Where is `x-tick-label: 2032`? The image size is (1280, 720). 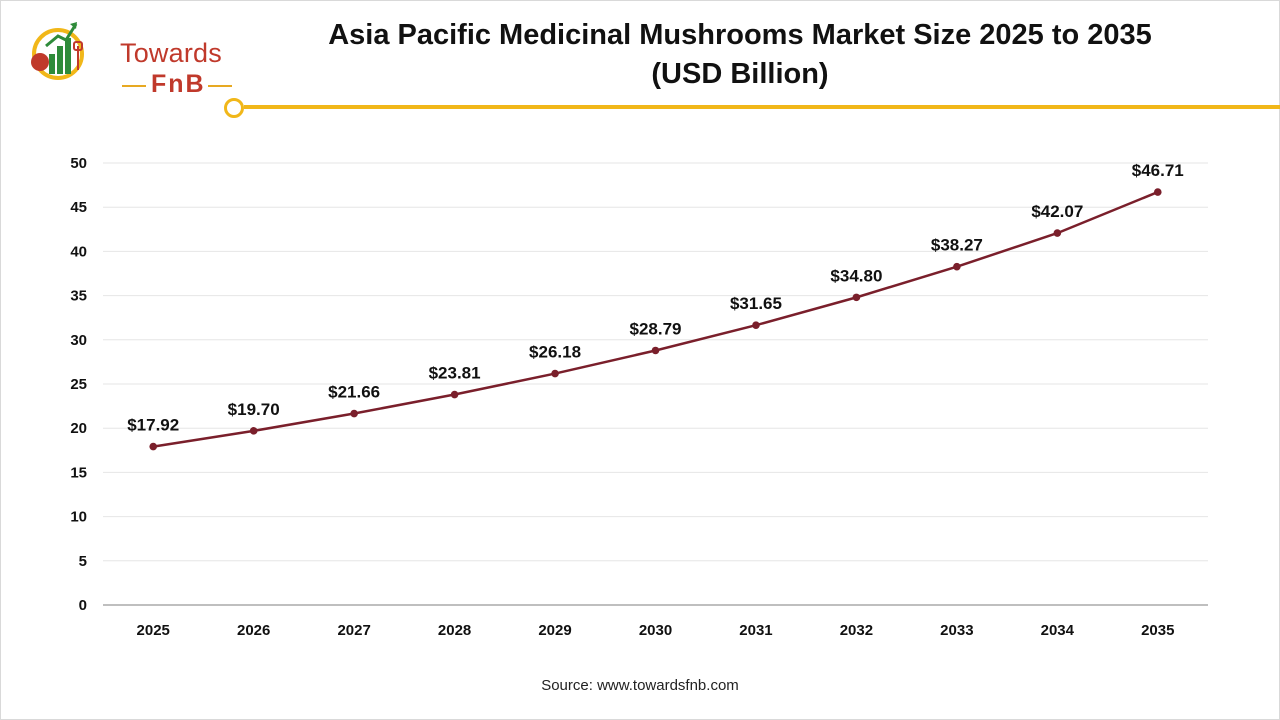 x-tick-label: 2032 is located at coordinates (856, 630).